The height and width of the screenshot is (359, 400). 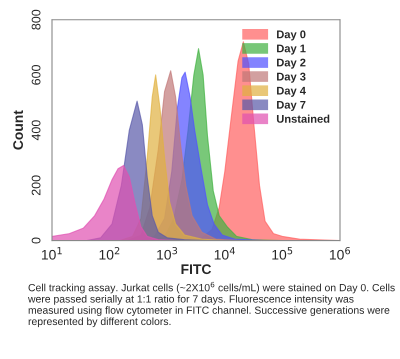 What do you see at coordinates (36, 75) in the screenshot?
I see `y-tick-label: 600` at bounding box center [36, 75].